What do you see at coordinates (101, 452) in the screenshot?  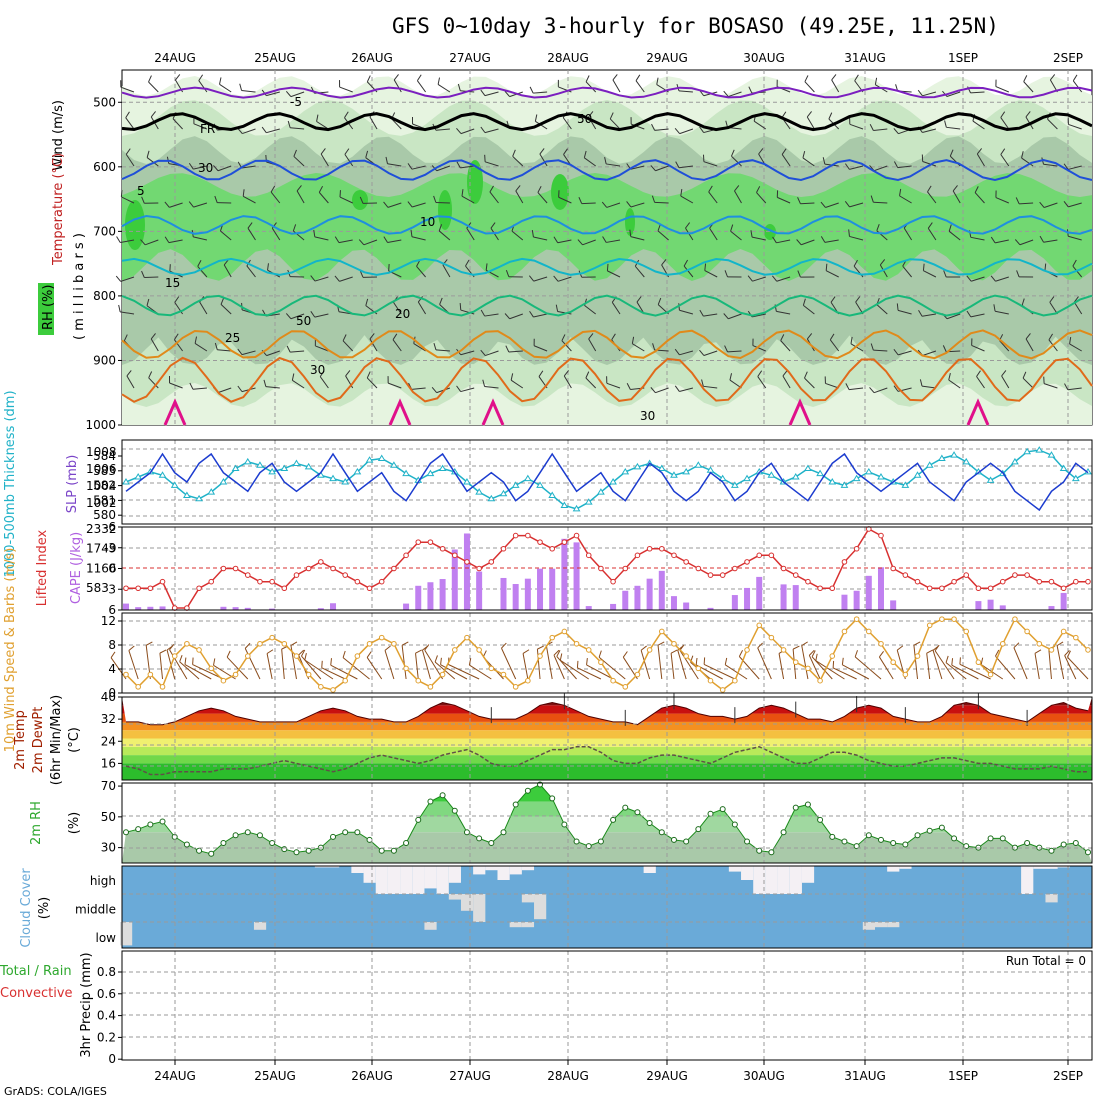 I see `right-tick-label: 1008` at bounding box center [101, 452].